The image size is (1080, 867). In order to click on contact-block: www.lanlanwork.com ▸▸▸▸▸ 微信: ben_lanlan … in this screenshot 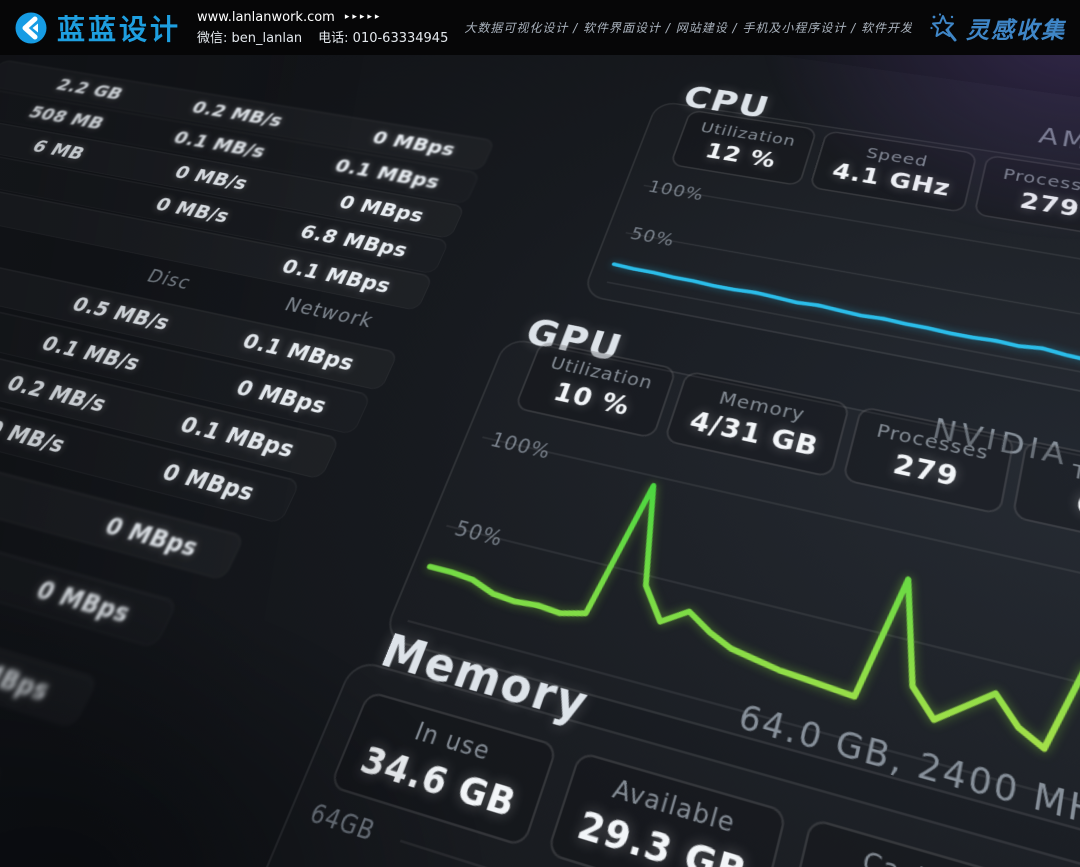, I will do `click(322, 28)`.